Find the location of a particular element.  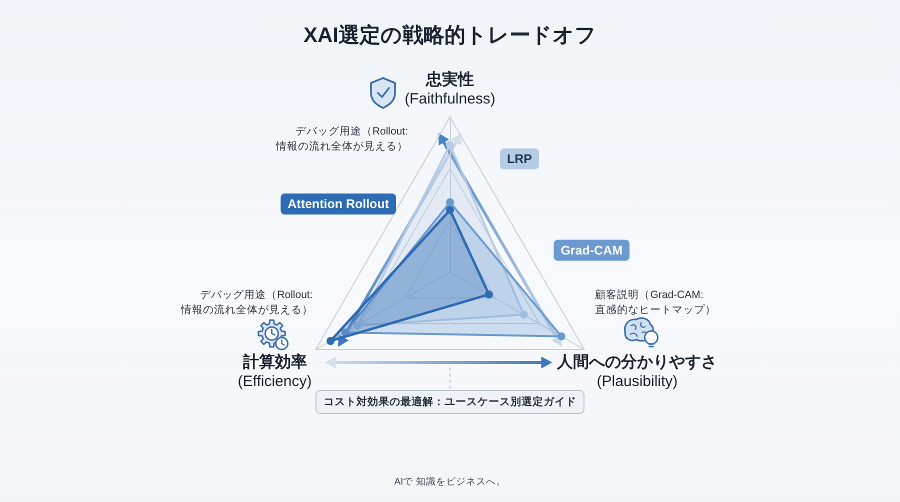

text: Grad-CAM is located at coordinates (591, 250).